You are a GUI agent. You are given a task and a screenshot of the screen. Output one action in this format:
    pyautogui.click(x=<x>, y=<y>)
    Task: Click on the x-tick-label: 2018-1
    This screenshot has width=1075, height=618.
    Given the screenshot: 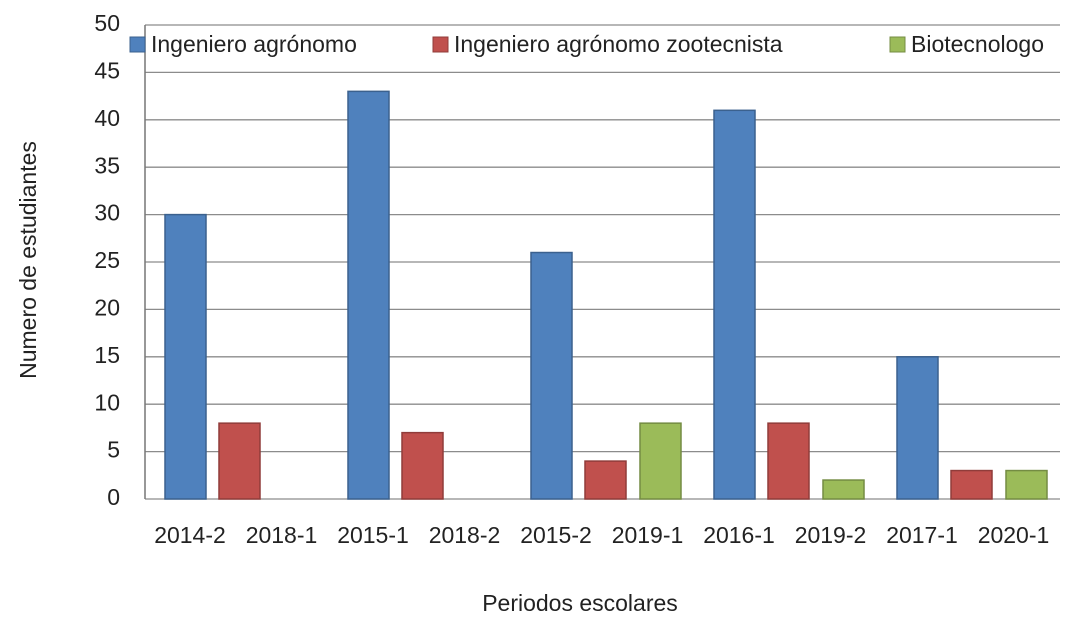 What is the action you would take?
    pyautogui.click(x=282, y=535)
    